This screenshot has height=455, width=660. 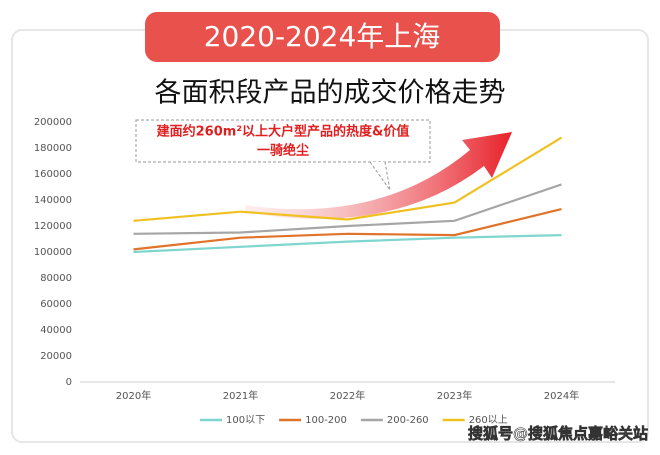 What do you see at coordinates (558, 434) in the screenshot?
I see `watermark: 搜狐号@搜狐焦点嘉峪关站` at bounding box center [558, 434].